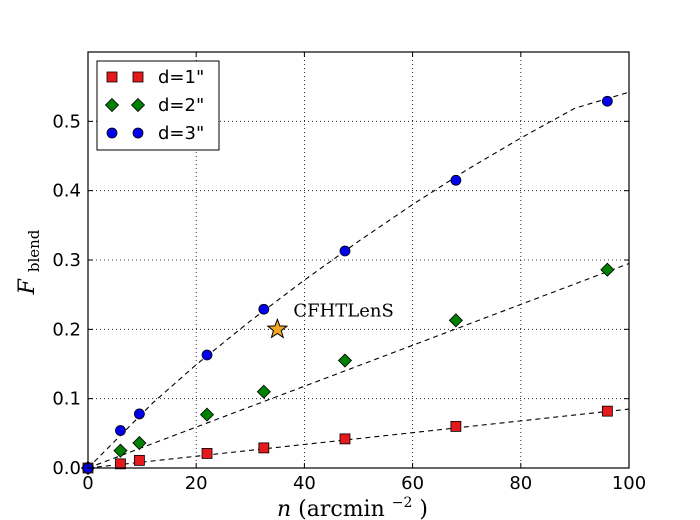 The image size is (700, 520). What do you see at coordinates (629, 483) in the screenshot?
I see `x-tick-label-5: 100` at bounding box center [629, 483].